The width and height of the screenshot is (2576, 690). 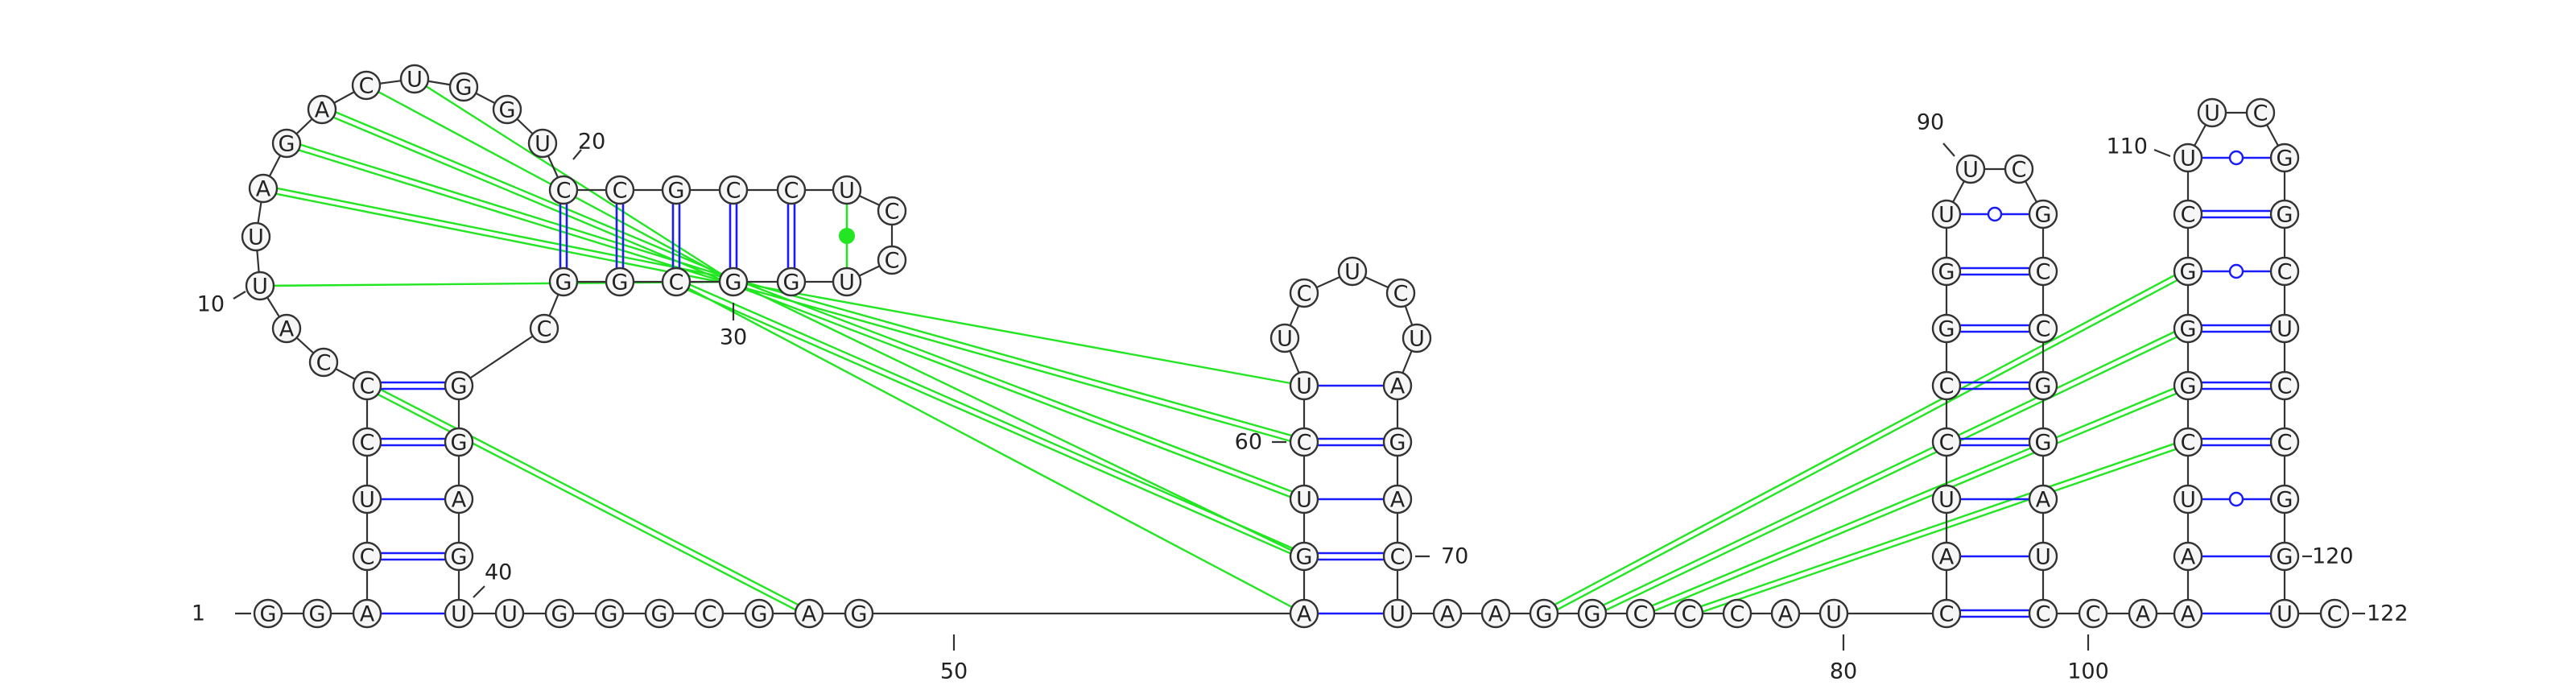 I want to click on position-number: 70, so click(x=1441, y=556).